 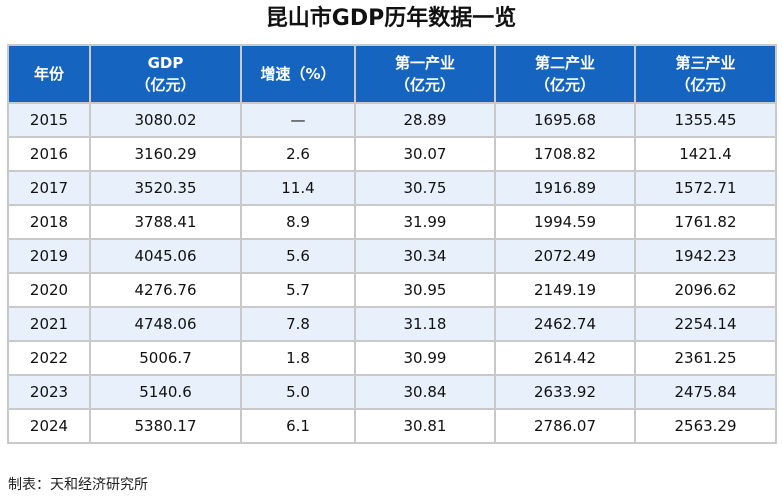 What do you see at coordinates (705, 188) in the screenshot?
I see `table-cell: 1572.71` at bounding box center [705, 188].